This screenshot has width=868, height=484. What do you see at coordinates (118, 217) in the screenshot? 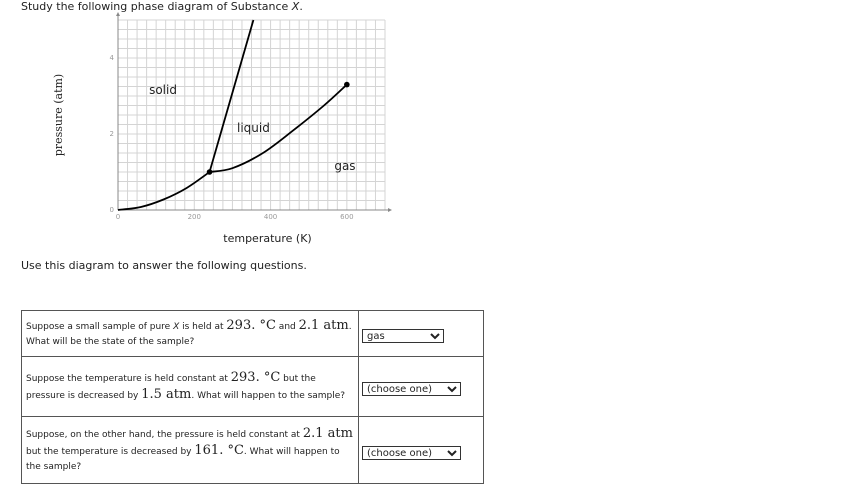
I see `x-tick-label: 0` at bounding box center [118, 217].